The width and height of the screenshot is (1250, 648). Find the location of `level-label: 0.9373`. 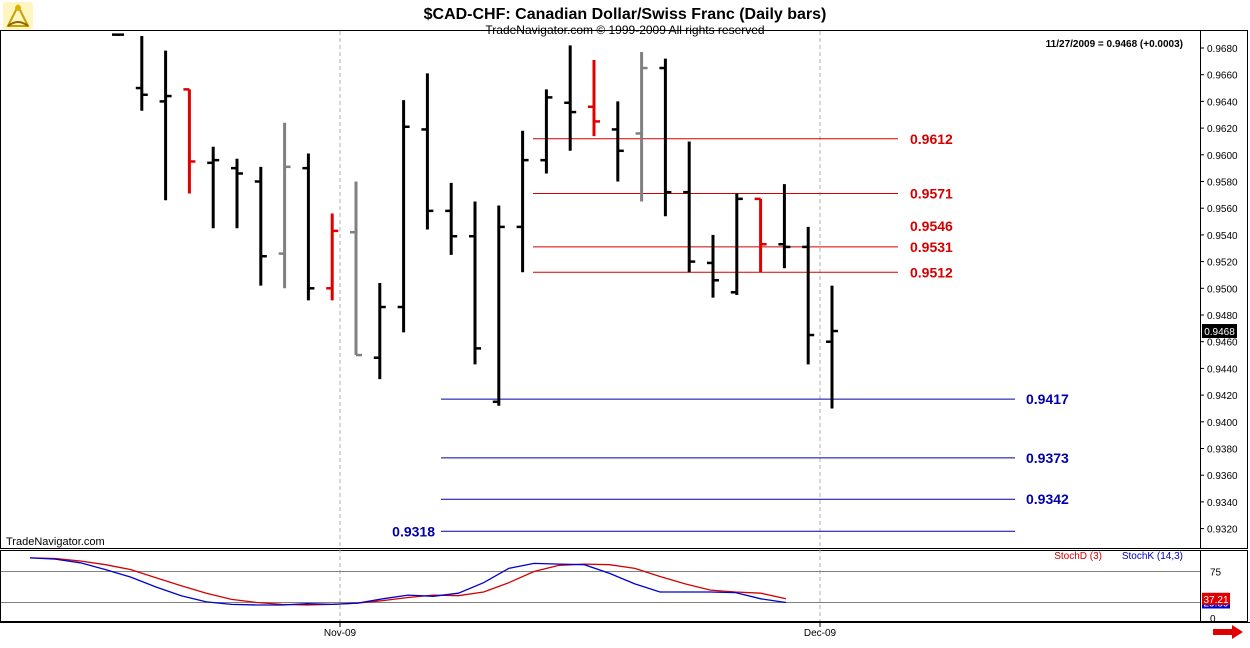

level-label: 0.9373 is located at coordinates (1047, 458).